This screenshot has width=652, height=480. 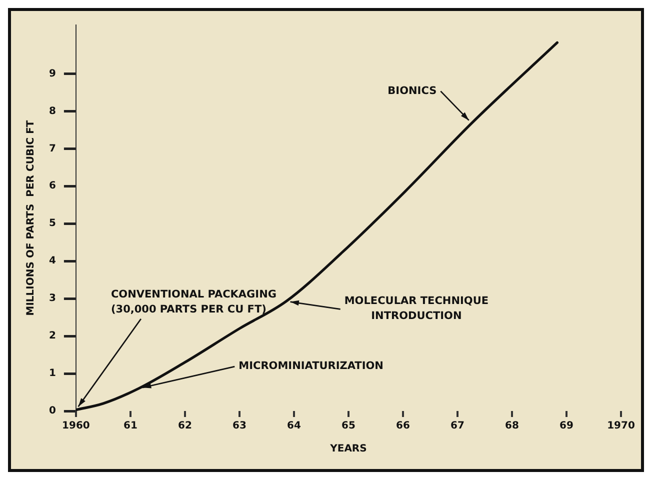 I want to click on x-tick-label: 63, so click(x=239, y=426).